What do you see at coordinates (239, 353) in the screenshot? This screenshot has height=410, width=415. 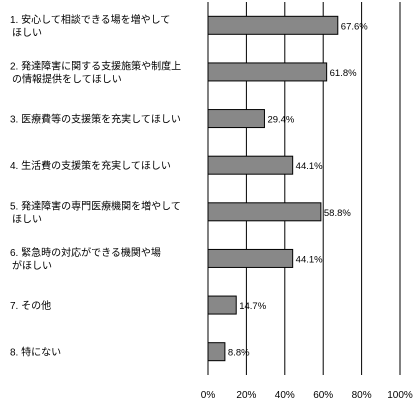 I see `data-label-8: 8.8%` at bounding box center [239, 353].